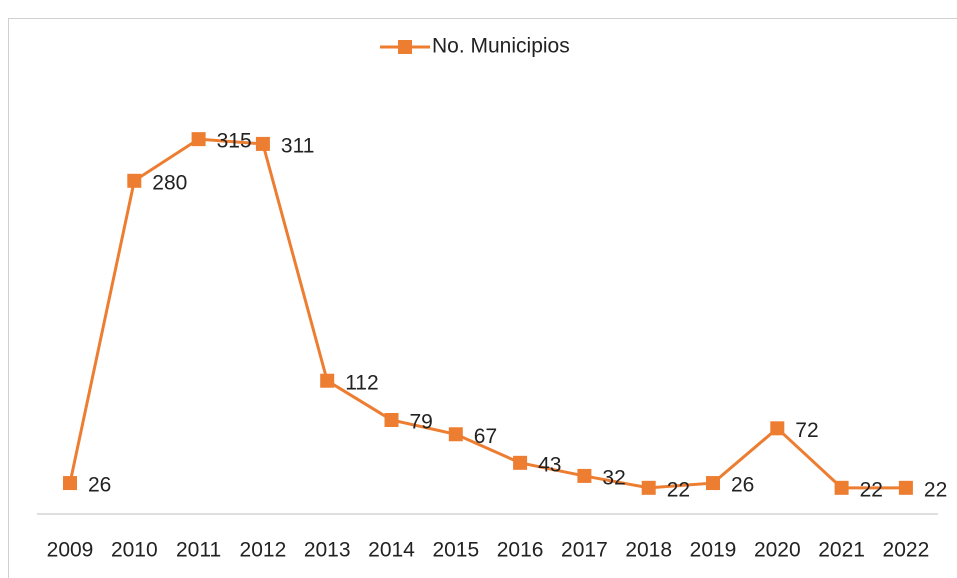  I want to click on x-tick-label: 2011, so click(198, 550).